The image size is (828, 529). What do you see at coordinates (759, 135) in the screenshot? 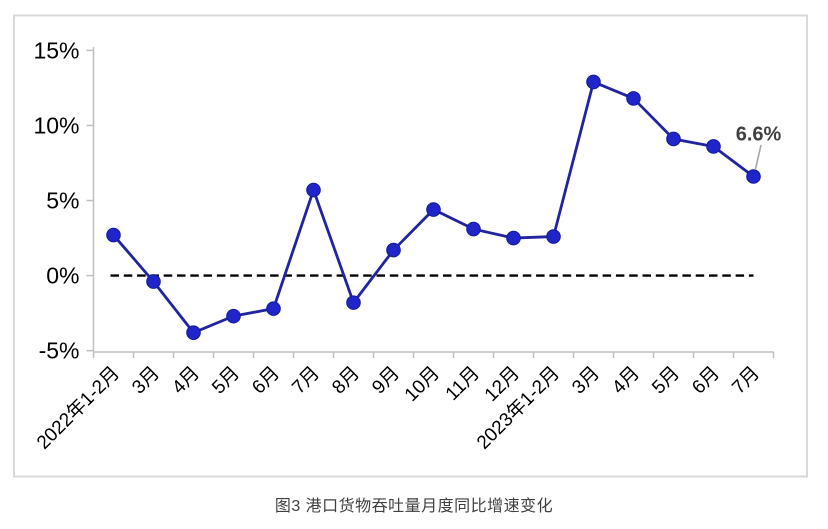
I see `last-point-value-label: 6.6%` at bounding box center [759, 135].